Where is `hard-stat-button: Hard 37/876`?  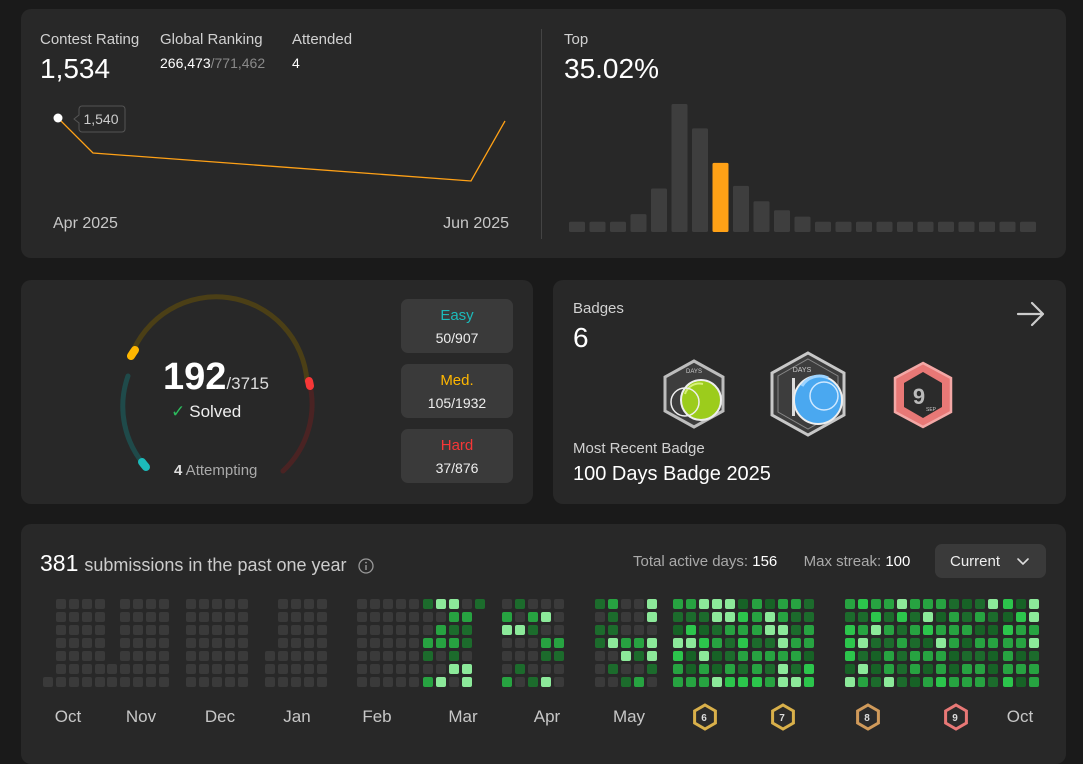 hard-stat-button: Hard 37/876 is located at coordinates (457, 456).